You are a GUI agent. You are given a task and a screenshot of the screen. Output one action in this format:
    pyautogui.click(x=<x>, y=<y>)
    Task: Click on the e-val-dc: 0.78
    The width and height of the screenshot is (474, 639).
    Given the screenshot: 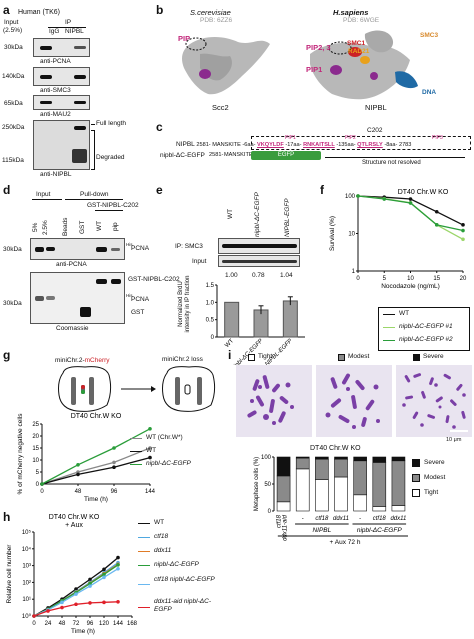 What is the action you would take?
    pyautogui.click(x=258, y=275)
    